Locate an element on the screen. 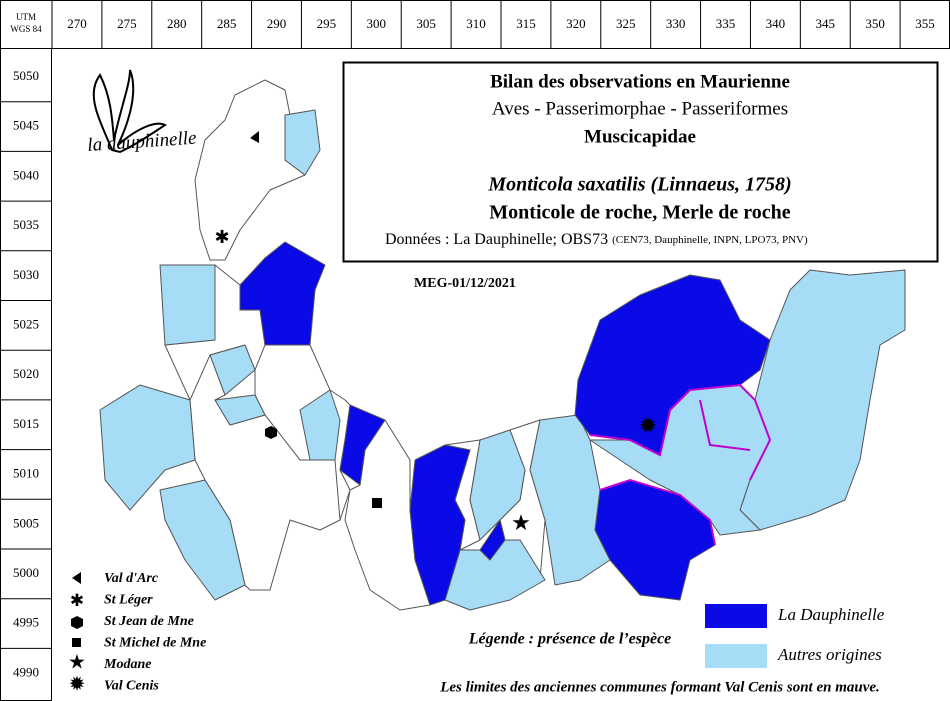  common-name: Monticole de roche, Merle de roche is located at coordinates (640, 213).